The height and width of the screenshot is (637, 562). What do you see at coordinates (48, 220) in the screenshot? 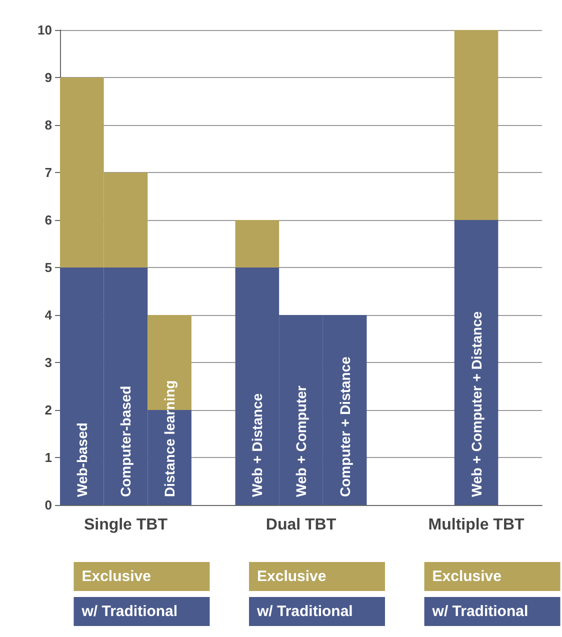
I see `y-tick-label: 6` at bounding box center [48, 220].